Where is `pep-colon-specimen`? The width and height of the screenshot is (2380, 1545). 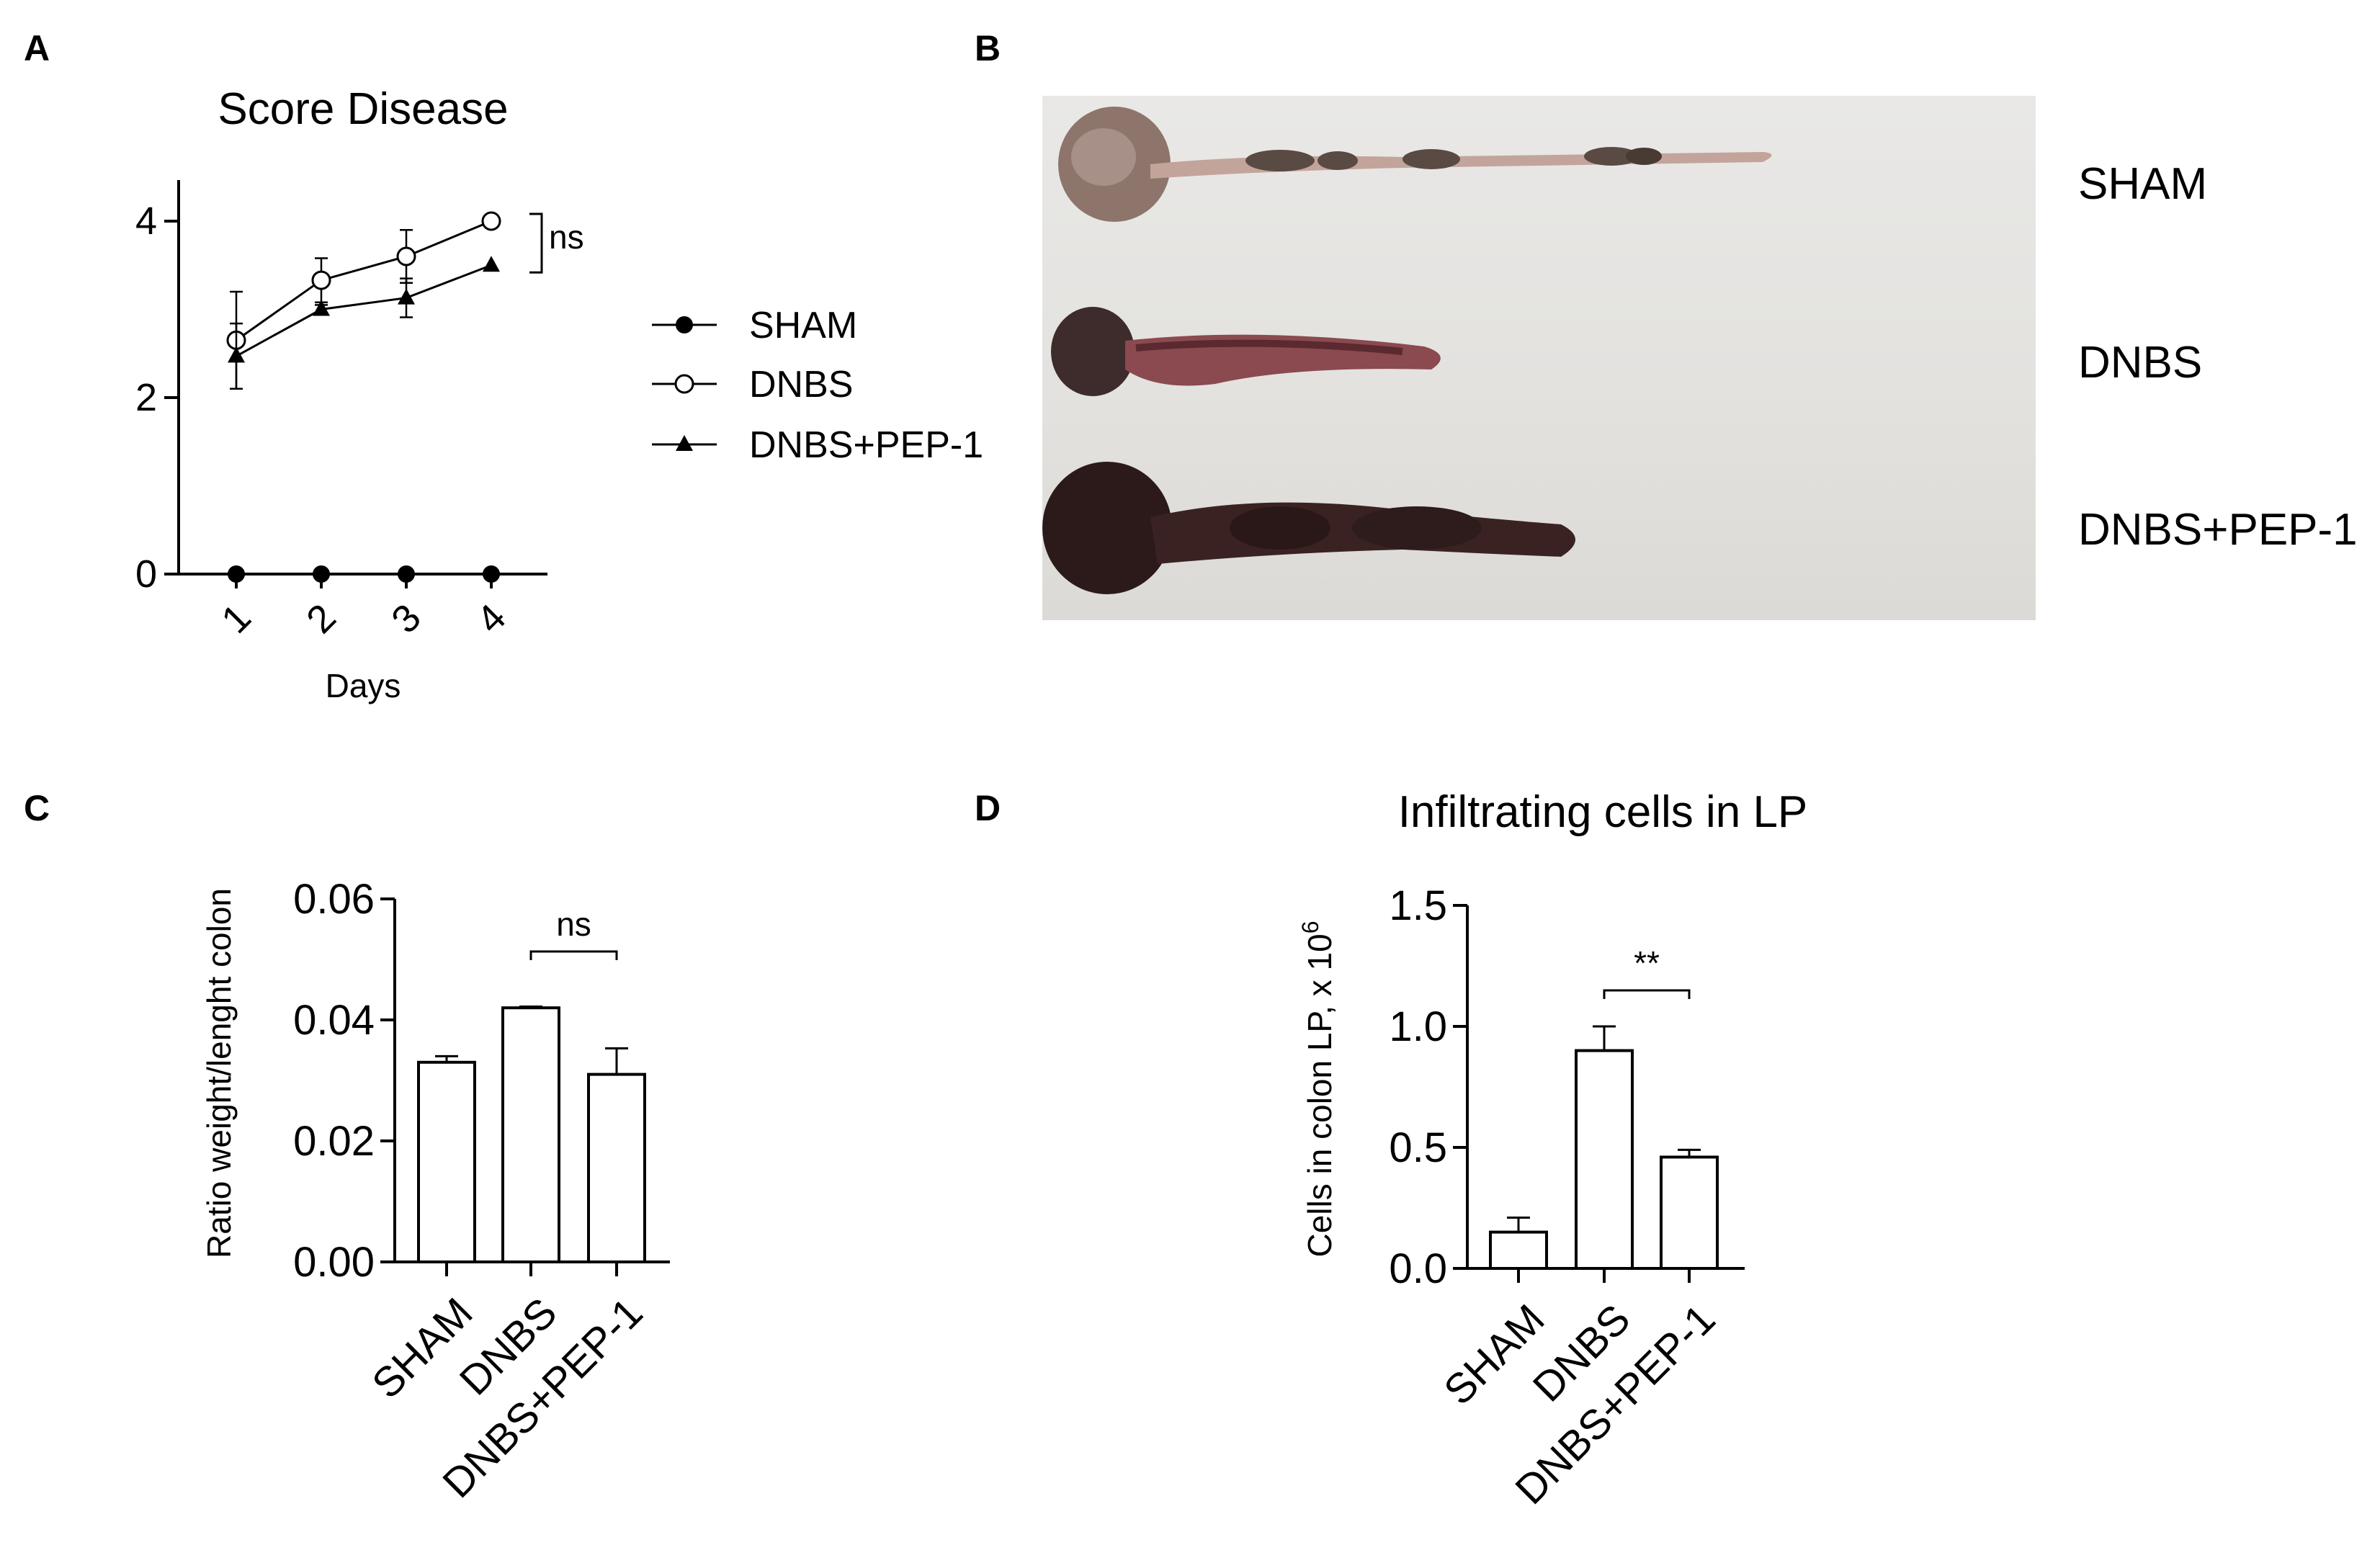
pep-colon-specimen is located at coordinates (1308, 528).